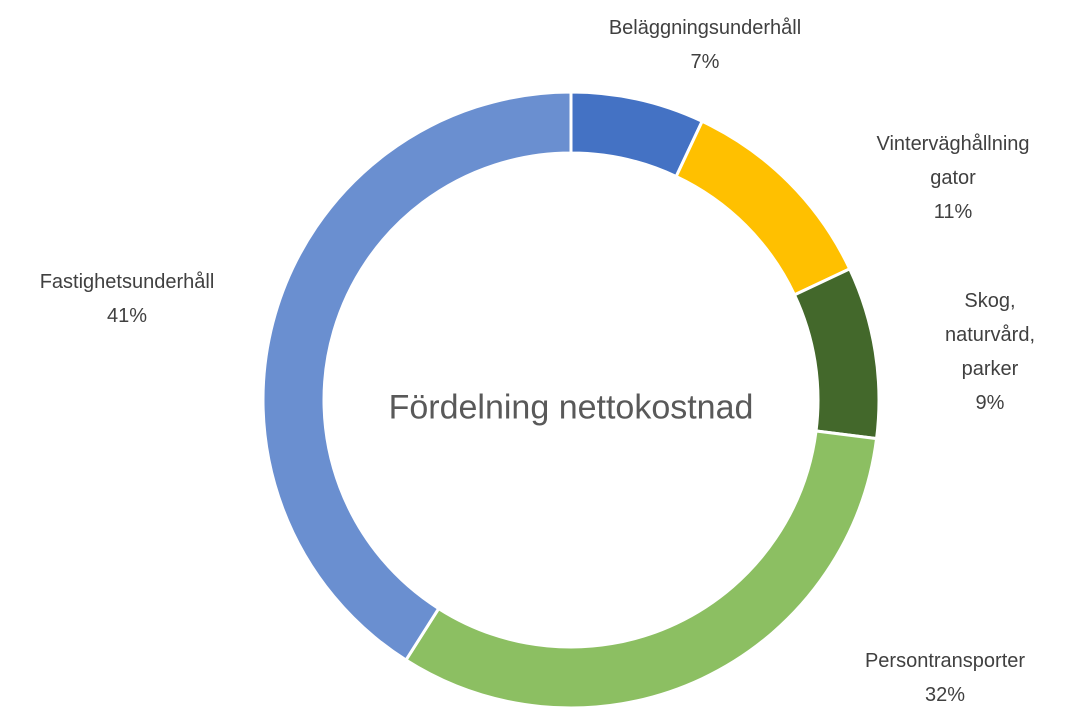 Image resolution: width=1088 pixels, height=709 pixels. I want to click on value-label: 32%, so click(945, 695).